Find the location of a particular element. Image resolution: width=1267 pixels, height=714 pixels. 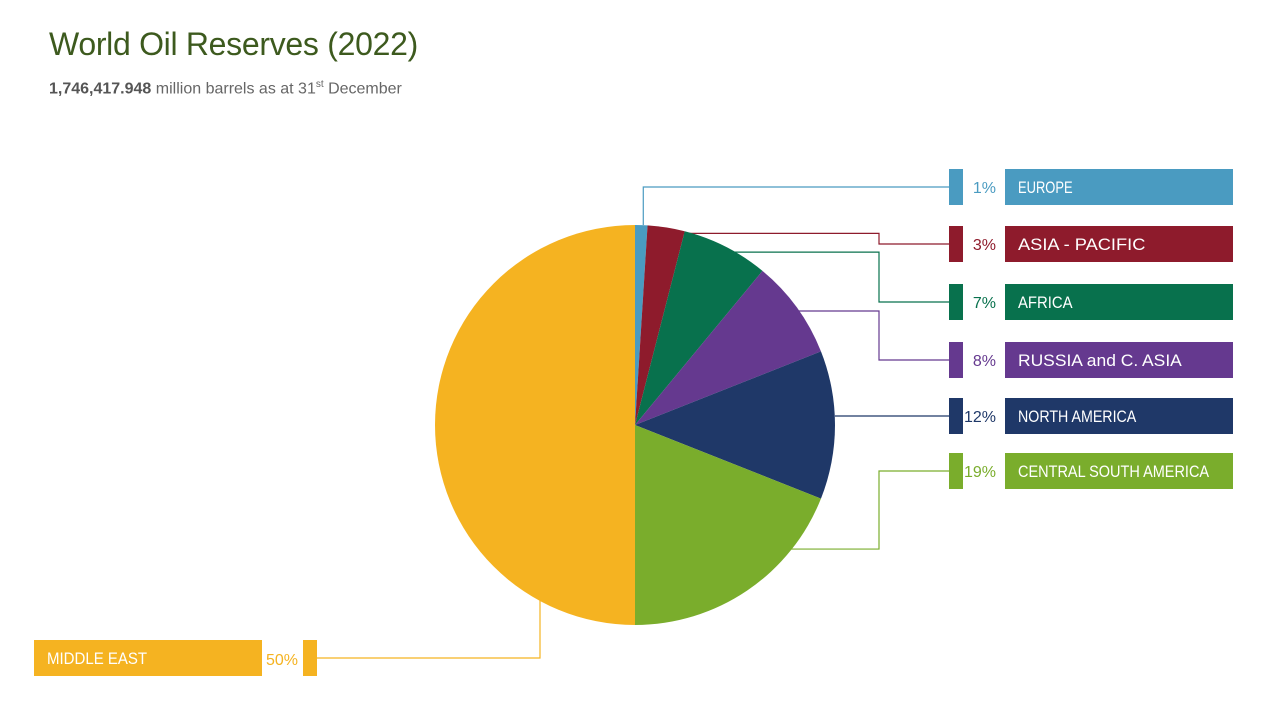

percent-label-russia-and-c-asia: 8% is located at coordinates (984, 361).